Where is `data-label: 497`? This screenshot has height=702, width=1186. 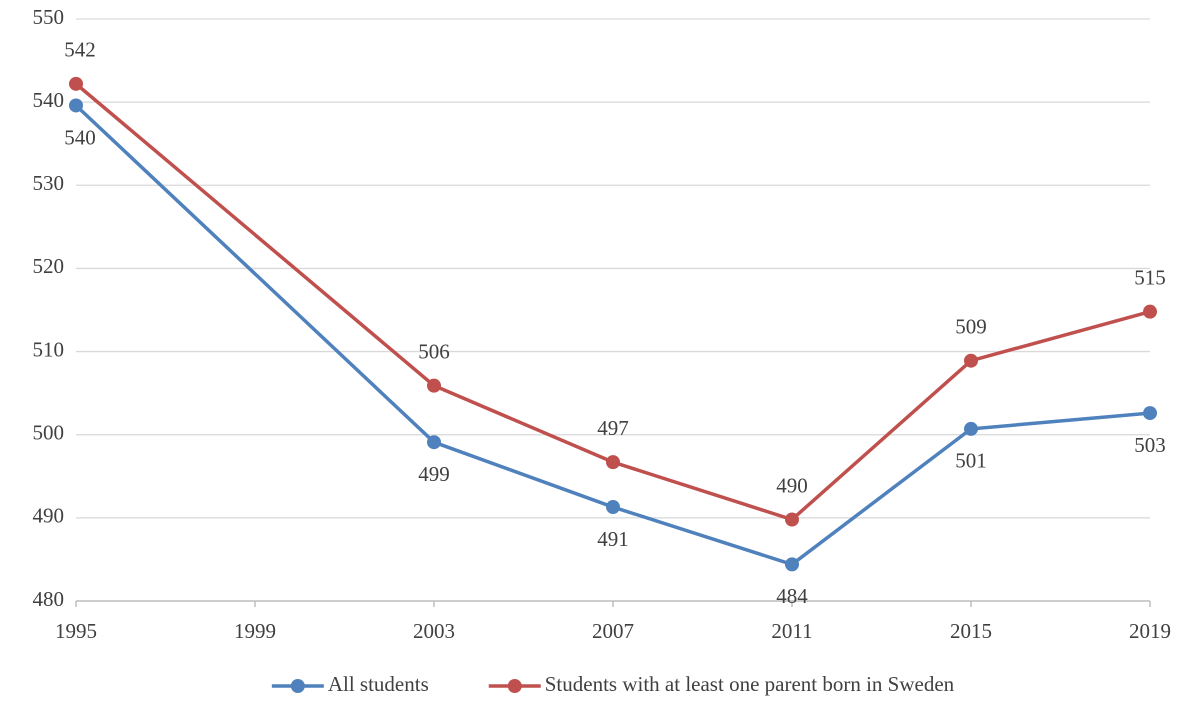 data-label: 497 is located at coordinates (613, 428).